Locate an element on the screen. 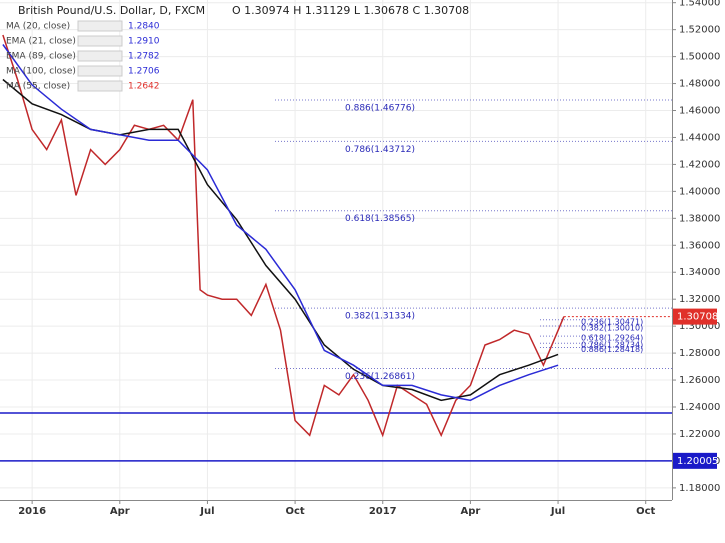 The width and height of the screenshot is (725, 543). price-label: 1.30708 is located at coordinates (697, 317).